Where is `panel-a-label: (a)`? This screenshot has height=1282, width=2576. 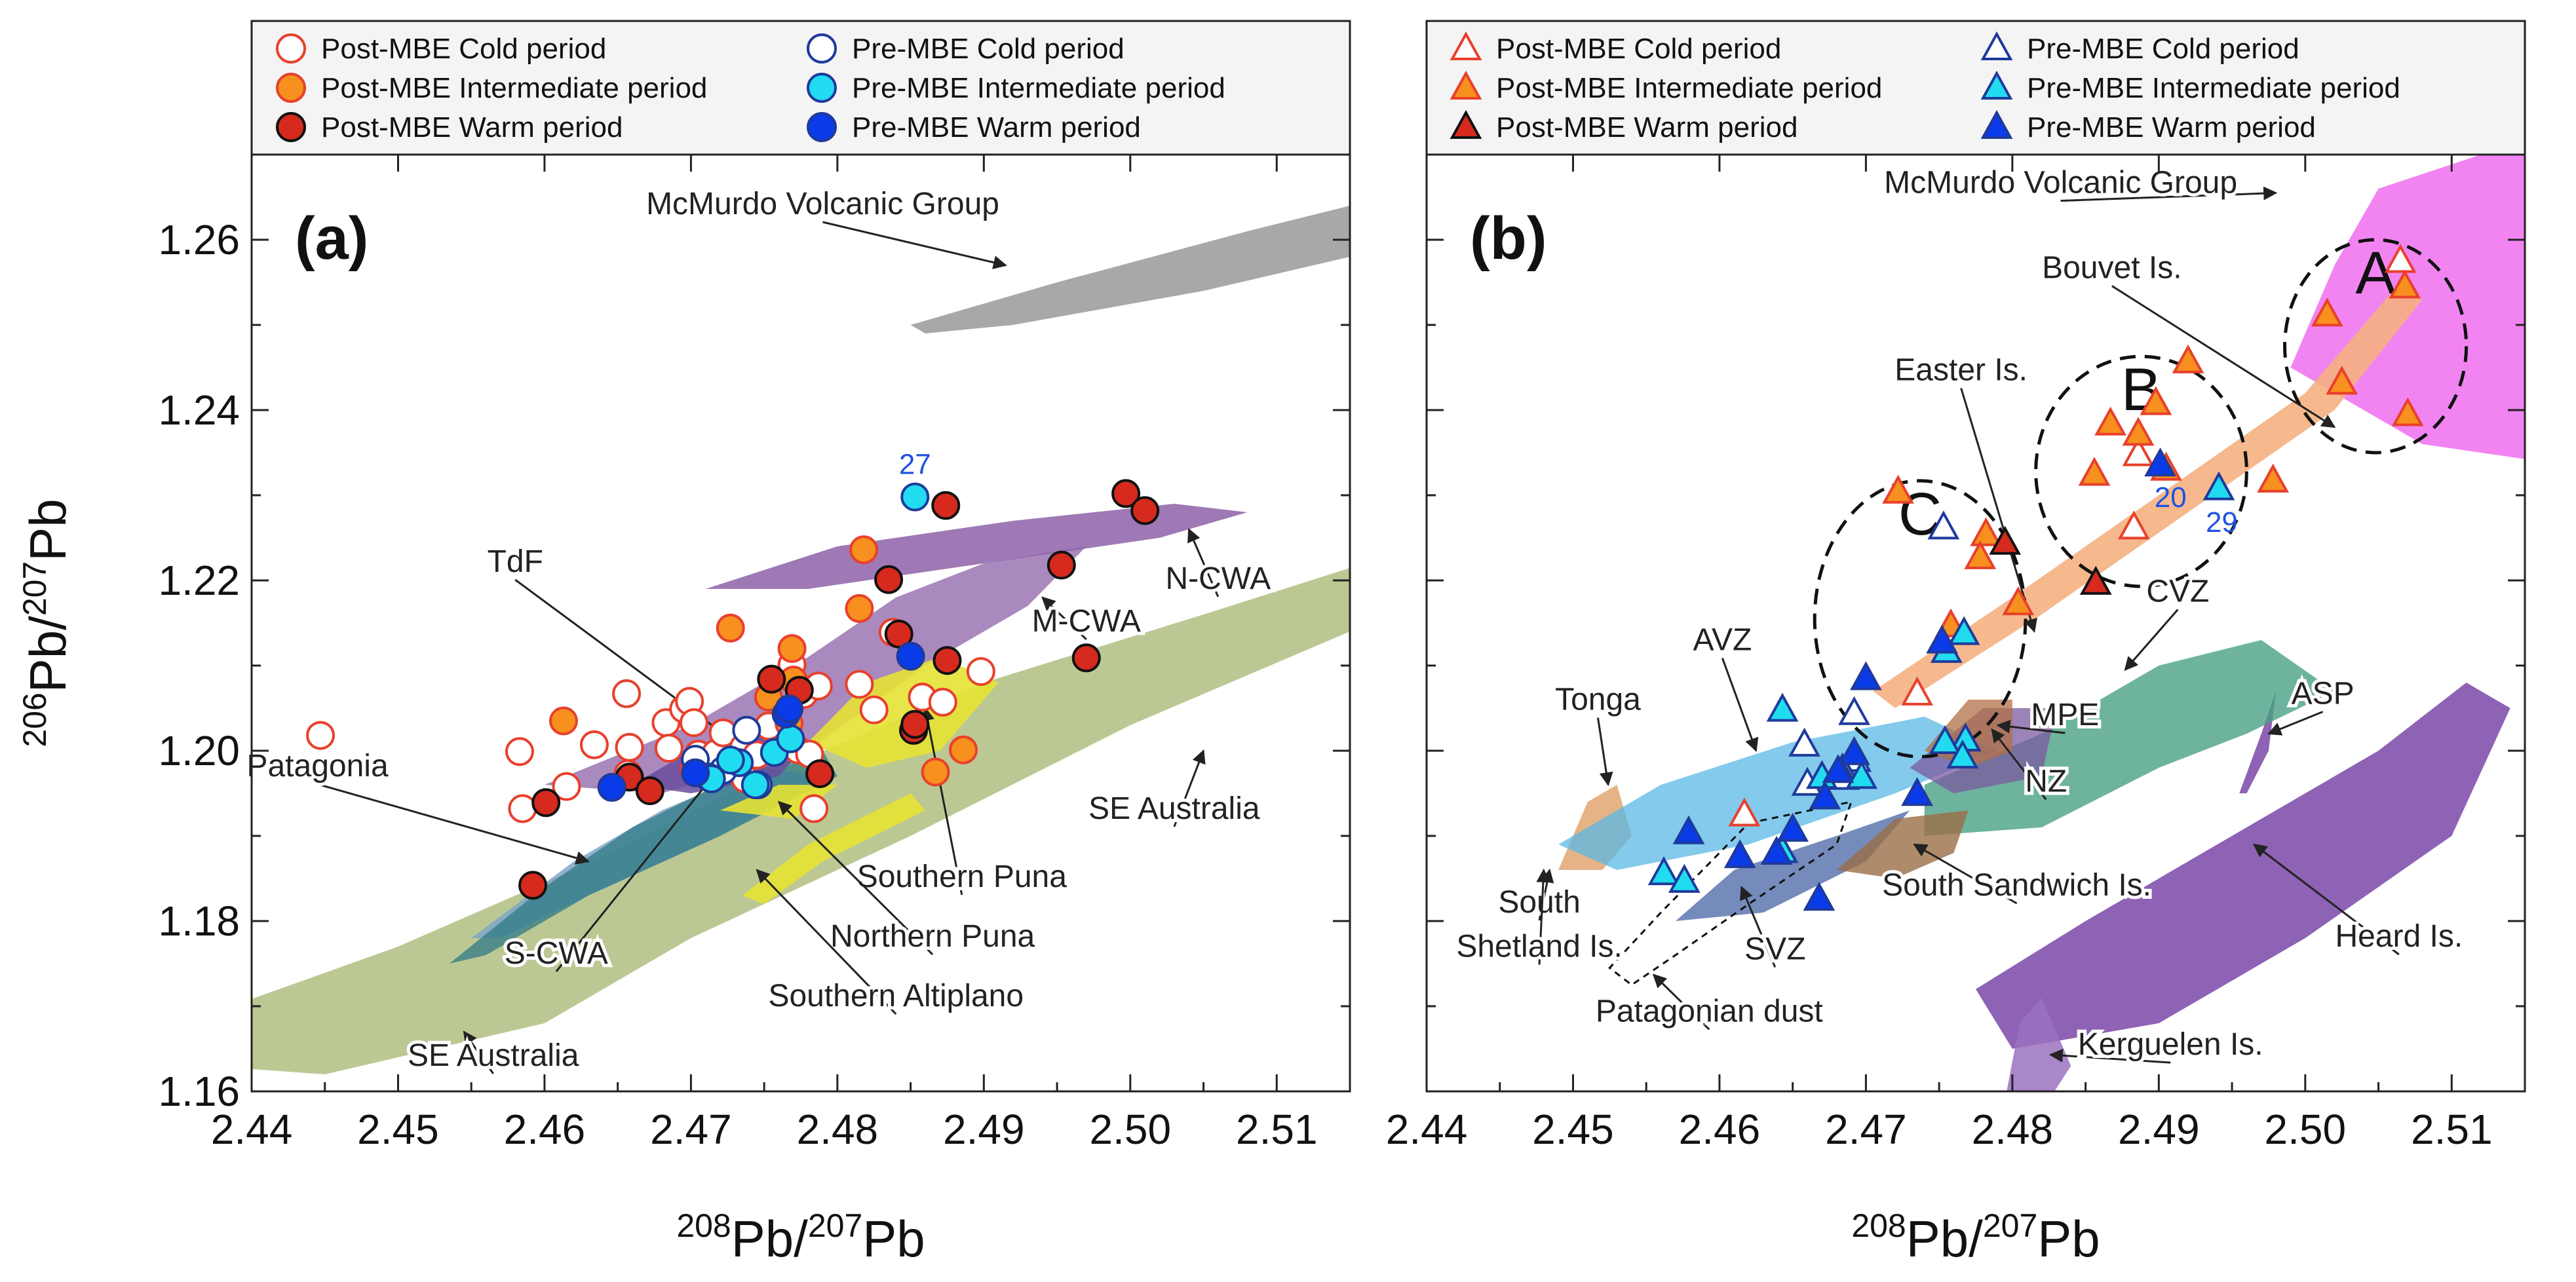
panel-a-label: (a) is located at coordinates (331, 239).